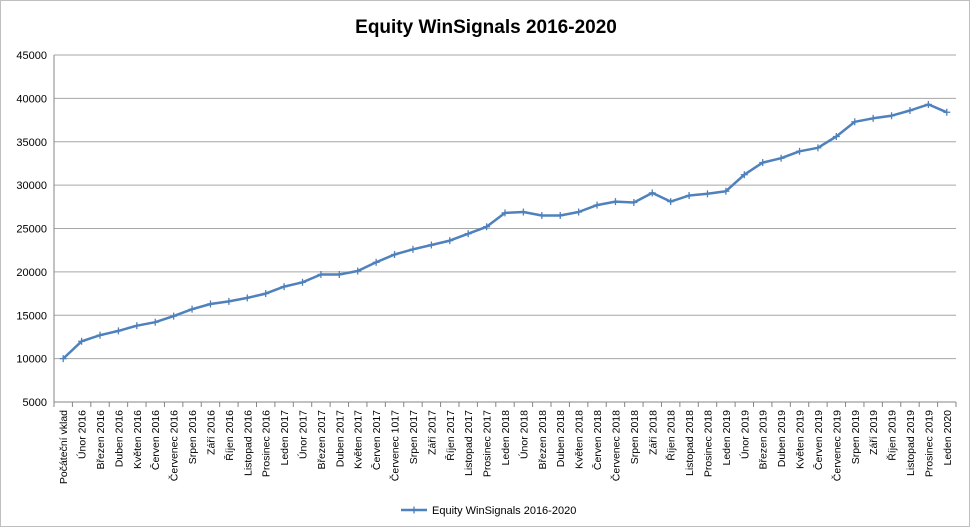 Image resolution: width=970 pixels, height=528 pixels. What do you see at coordinates (82, 434) in the screenshot?
I see `x-tick-label: Únor 2016` at bounding box center [82, 434].